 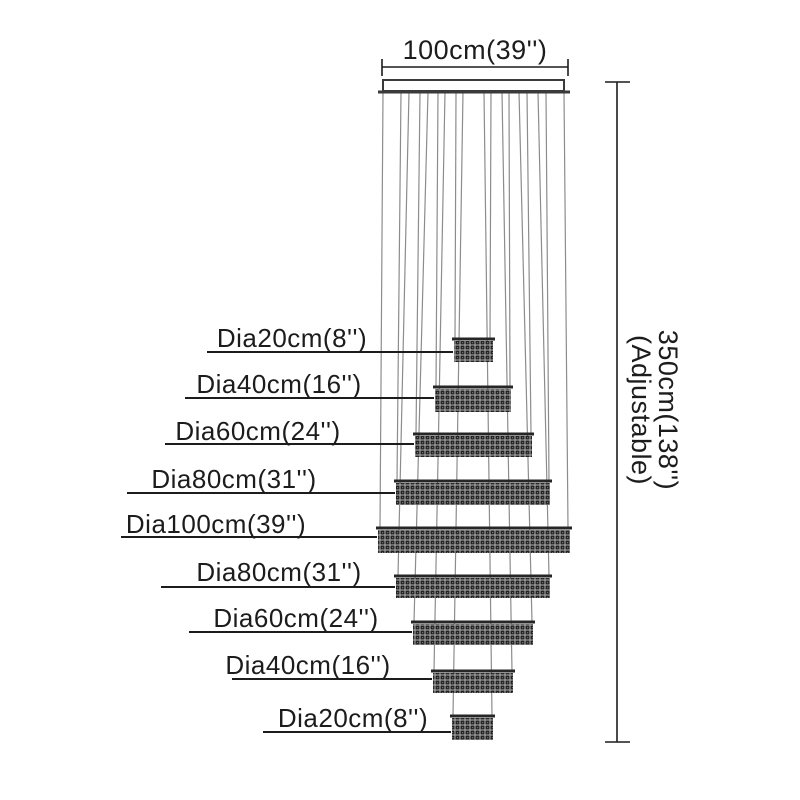 I want to click on tier-row: Dia100cm(39''), so click(x=346, y=531).